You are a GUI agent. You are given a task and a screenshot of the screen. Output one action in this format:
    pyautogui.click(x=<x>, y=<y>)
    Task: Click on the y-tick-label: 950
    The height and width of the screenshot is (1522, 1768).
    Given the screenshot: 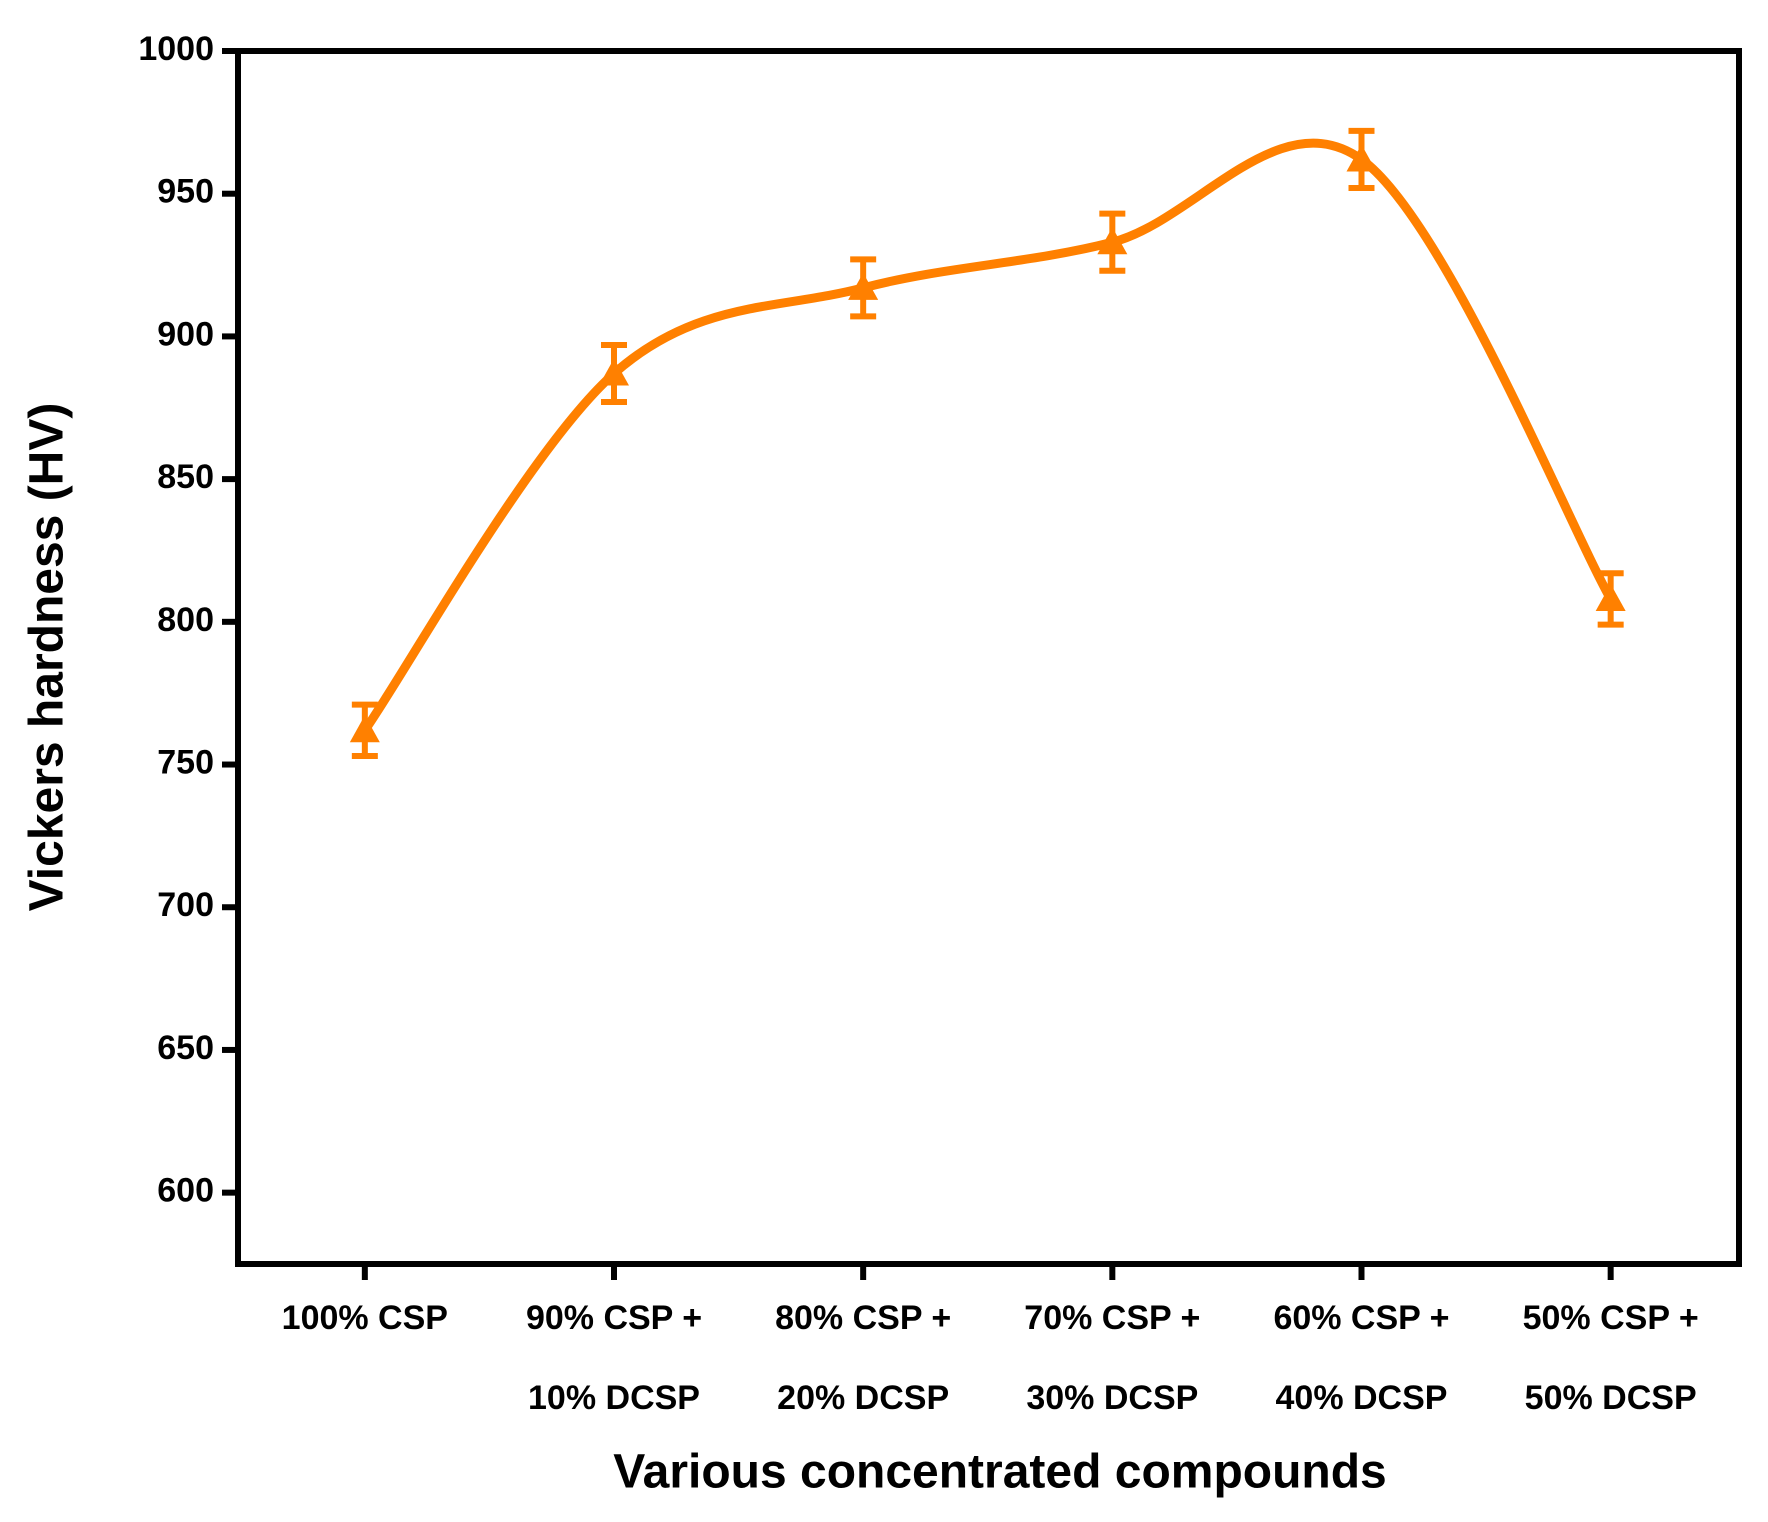 What is the action you would take?
    pyautogui.click(x=185, y=192)
    